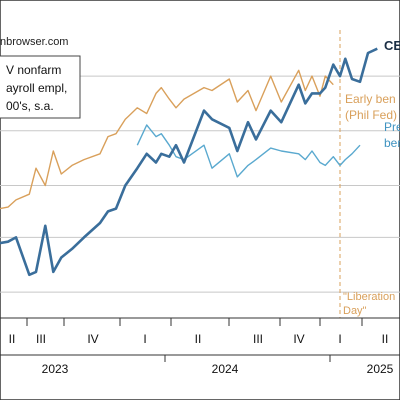  I want to click on source-text: nbrowser.com, so click(34, 42).